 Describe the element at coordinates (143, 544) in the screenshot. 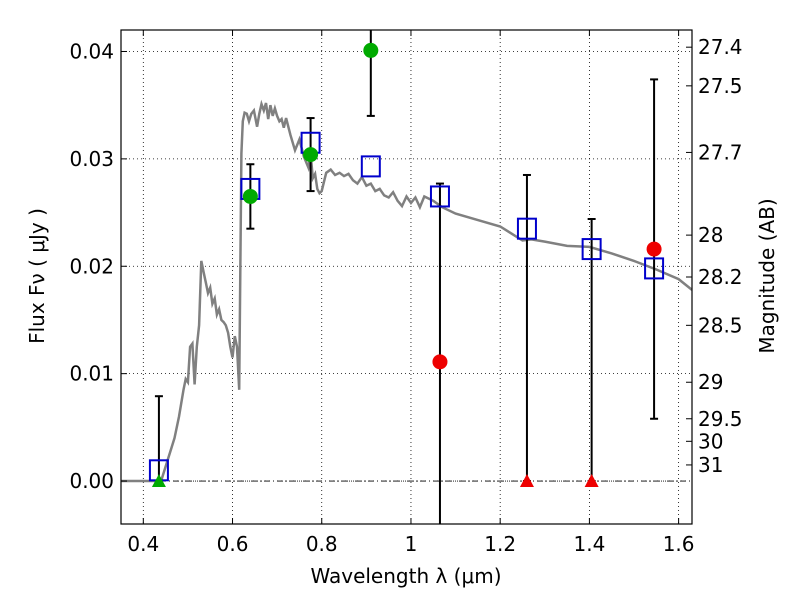

I see `x-tick-label: 0.4` at that location.